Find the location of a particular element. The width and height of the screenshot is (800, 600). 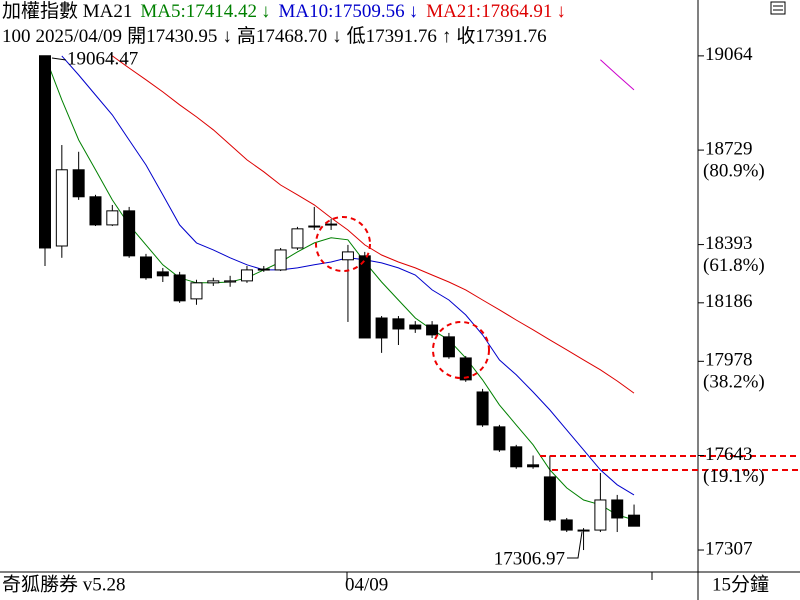

fib-label: (19.1%) is located at coordinates (734, 476).